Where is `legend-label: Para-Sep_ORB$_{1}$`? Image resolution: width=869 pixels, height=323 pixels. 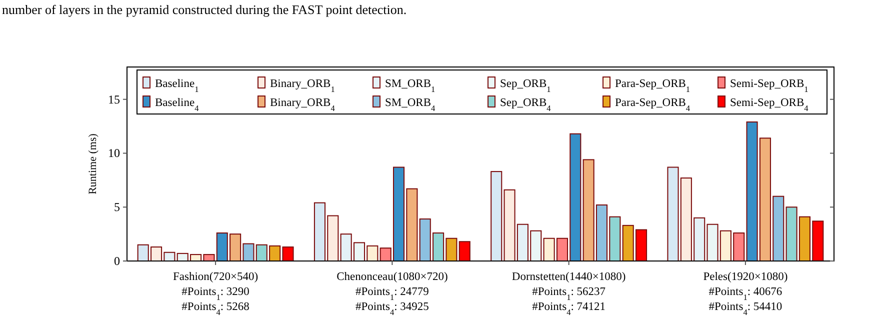
legend-label: Para-Sep_ORB$_{1}$ is located at coordinates (652, 86).